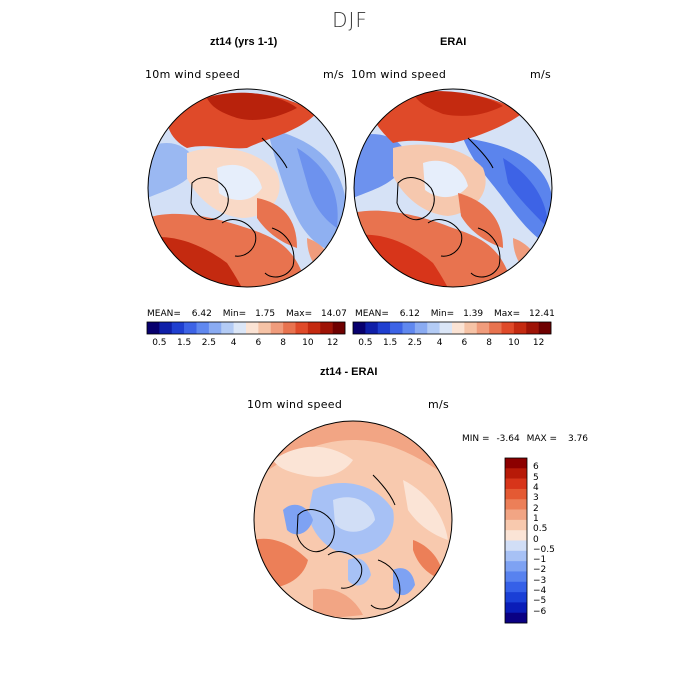  Describe the element at coordinates (258, 343) in the screenshot. I see `colorbar-model-tick-label: 6` at that location.